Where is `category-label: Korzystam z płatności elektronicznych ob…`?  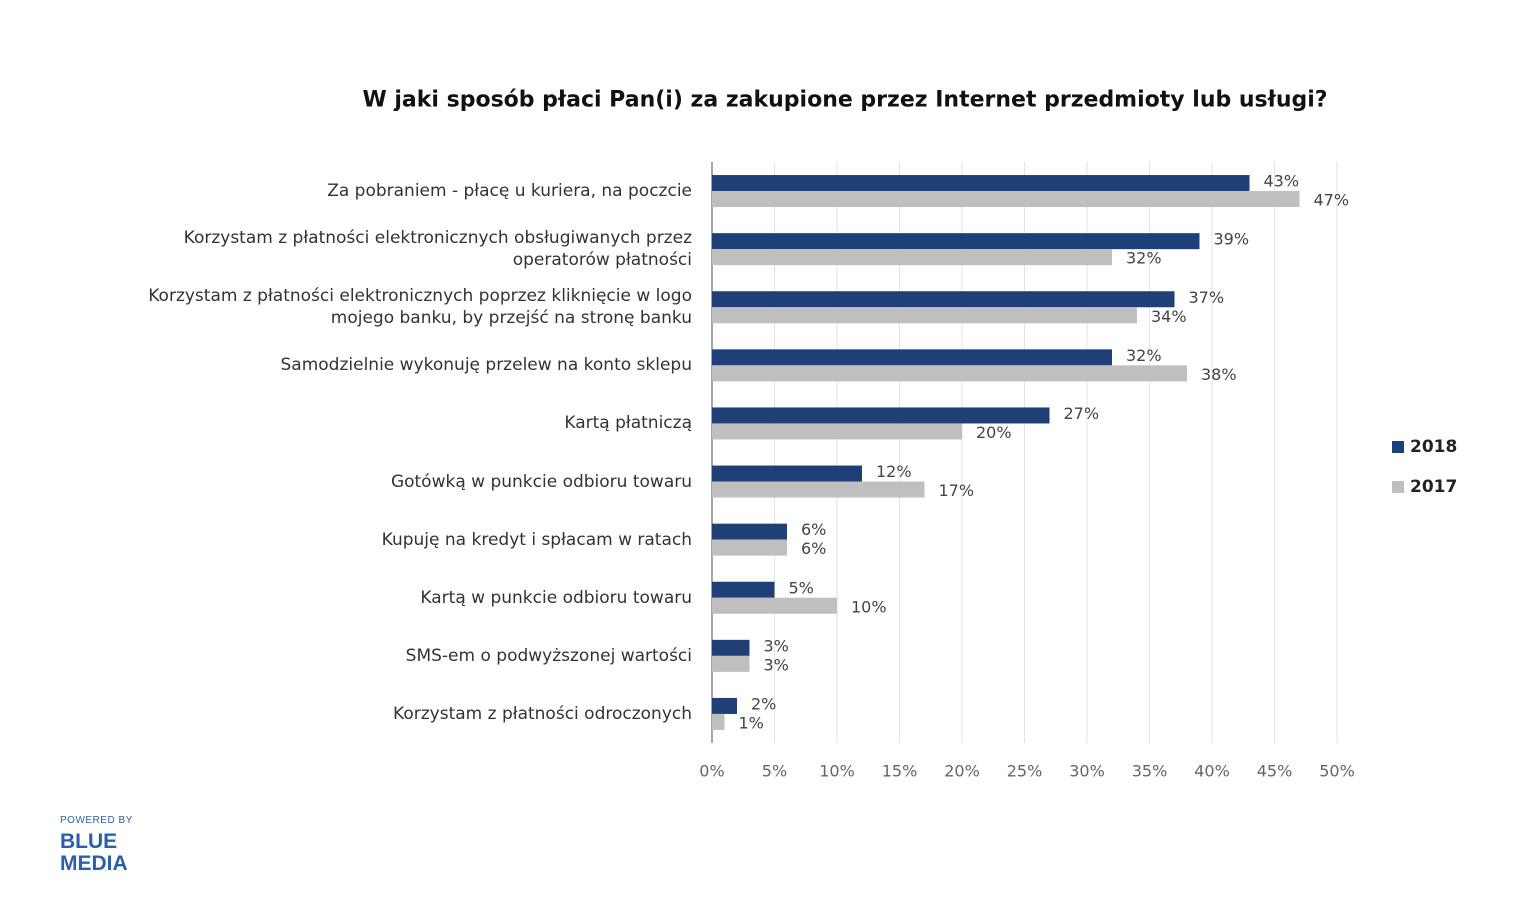
category-label: Korzystam z płatności elektronicznych ob… is located at coordinates (437, 249).